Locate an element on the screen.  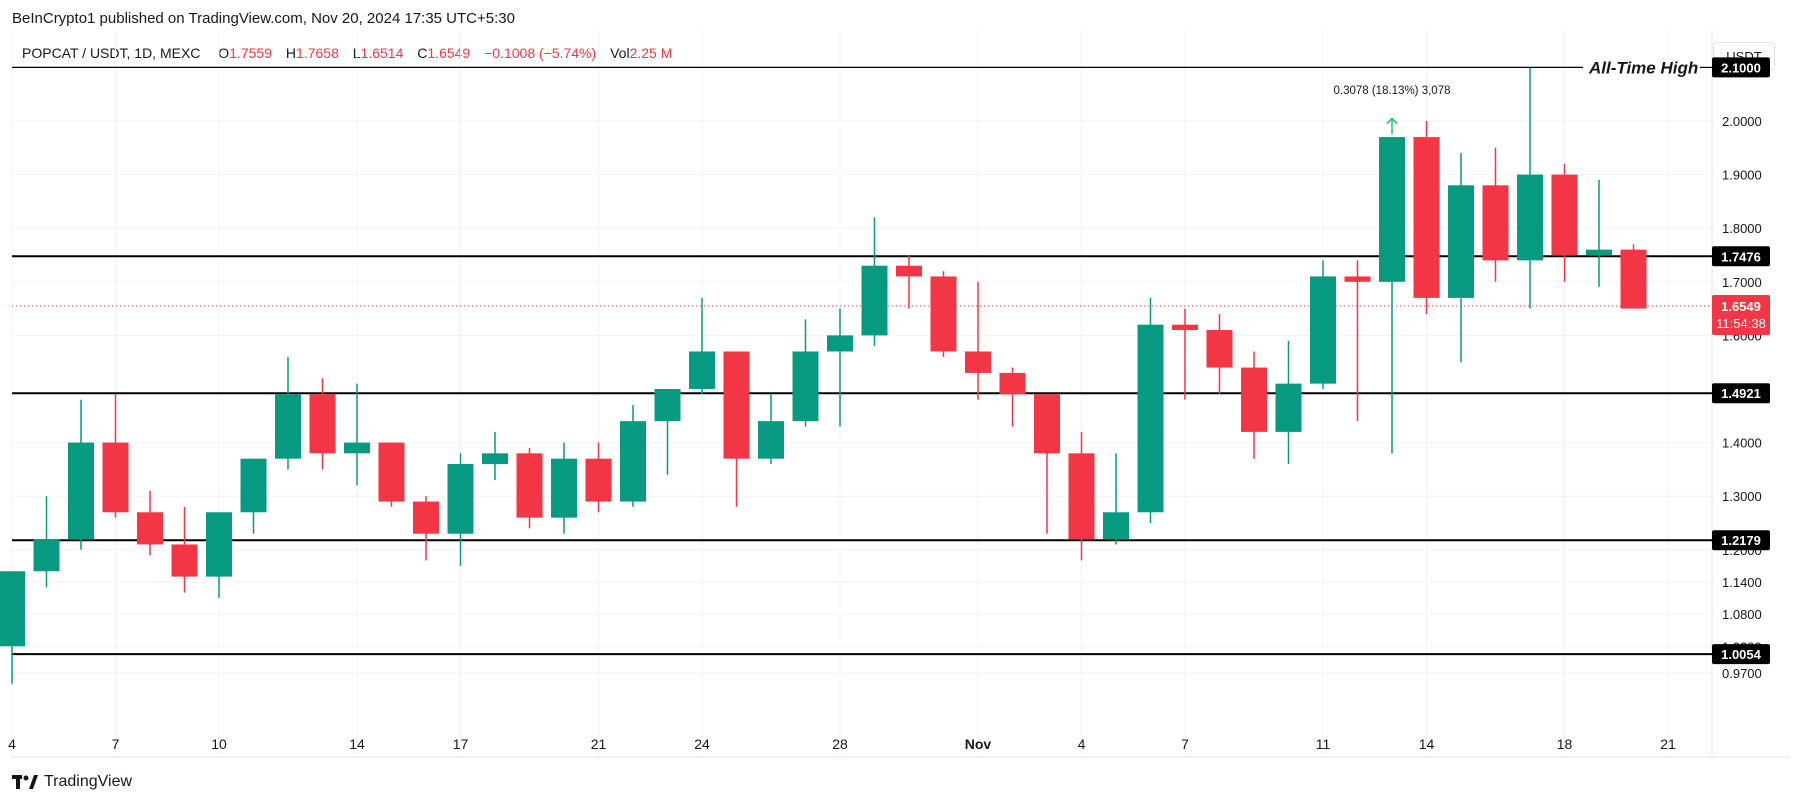
close-value: 1.6549 is located at coordinates (449, 53).